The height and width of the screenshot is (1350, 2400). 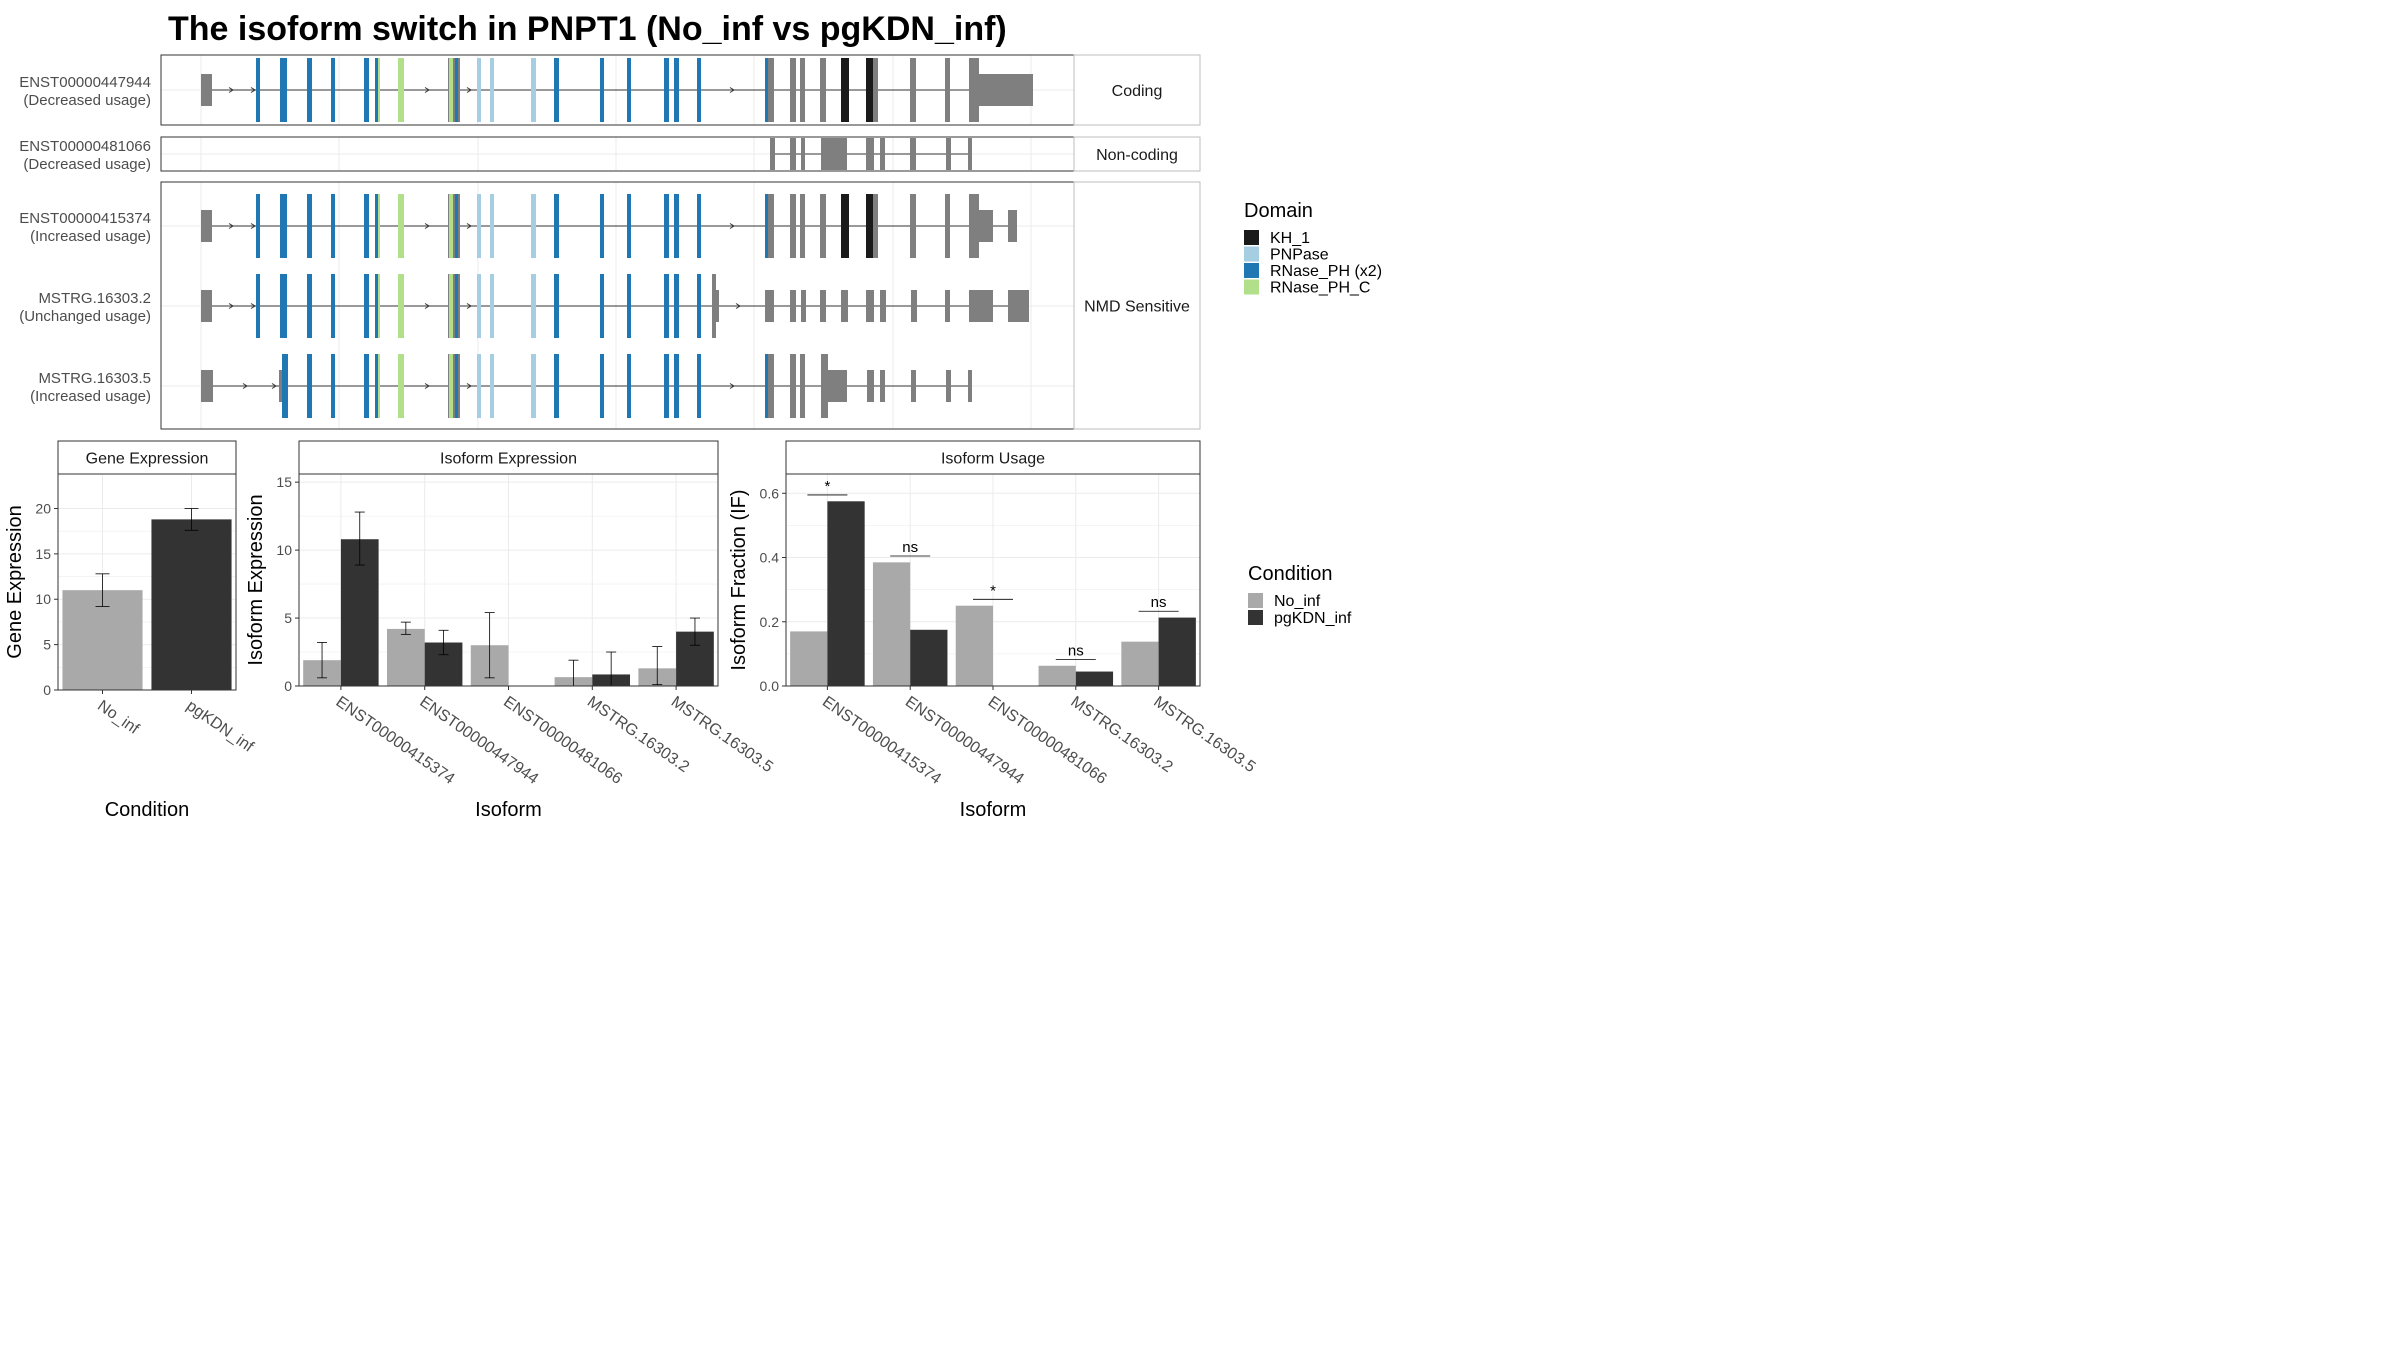 What do you see at coordinates (85, 146) in the screenshot?
I see `transcript-name: ENST00000481066` at bounding box center [85, 146].